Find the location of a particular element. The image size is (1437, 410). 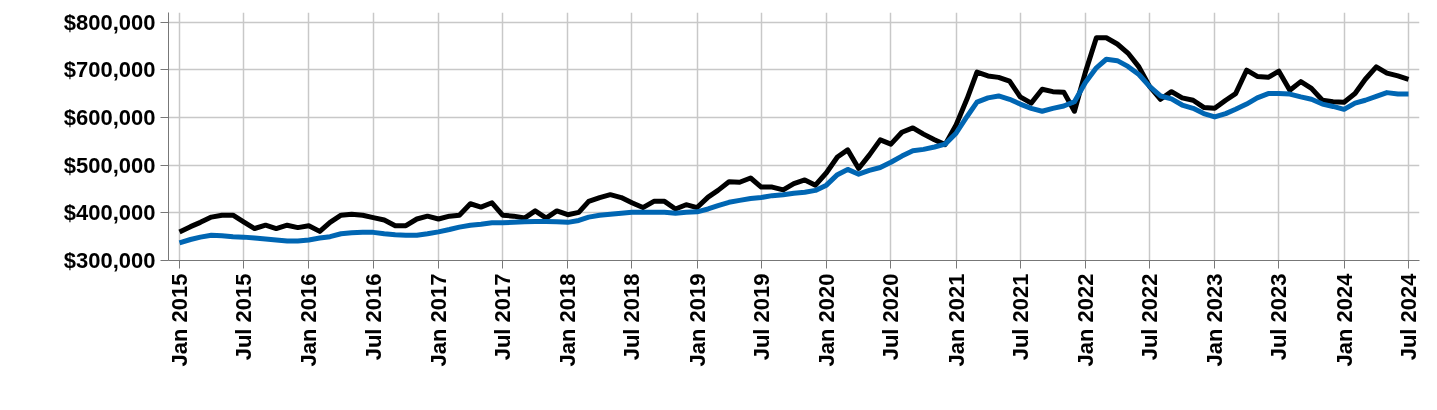

x-tick-label: Jul 2024 is located at coordinates (1409, 316).